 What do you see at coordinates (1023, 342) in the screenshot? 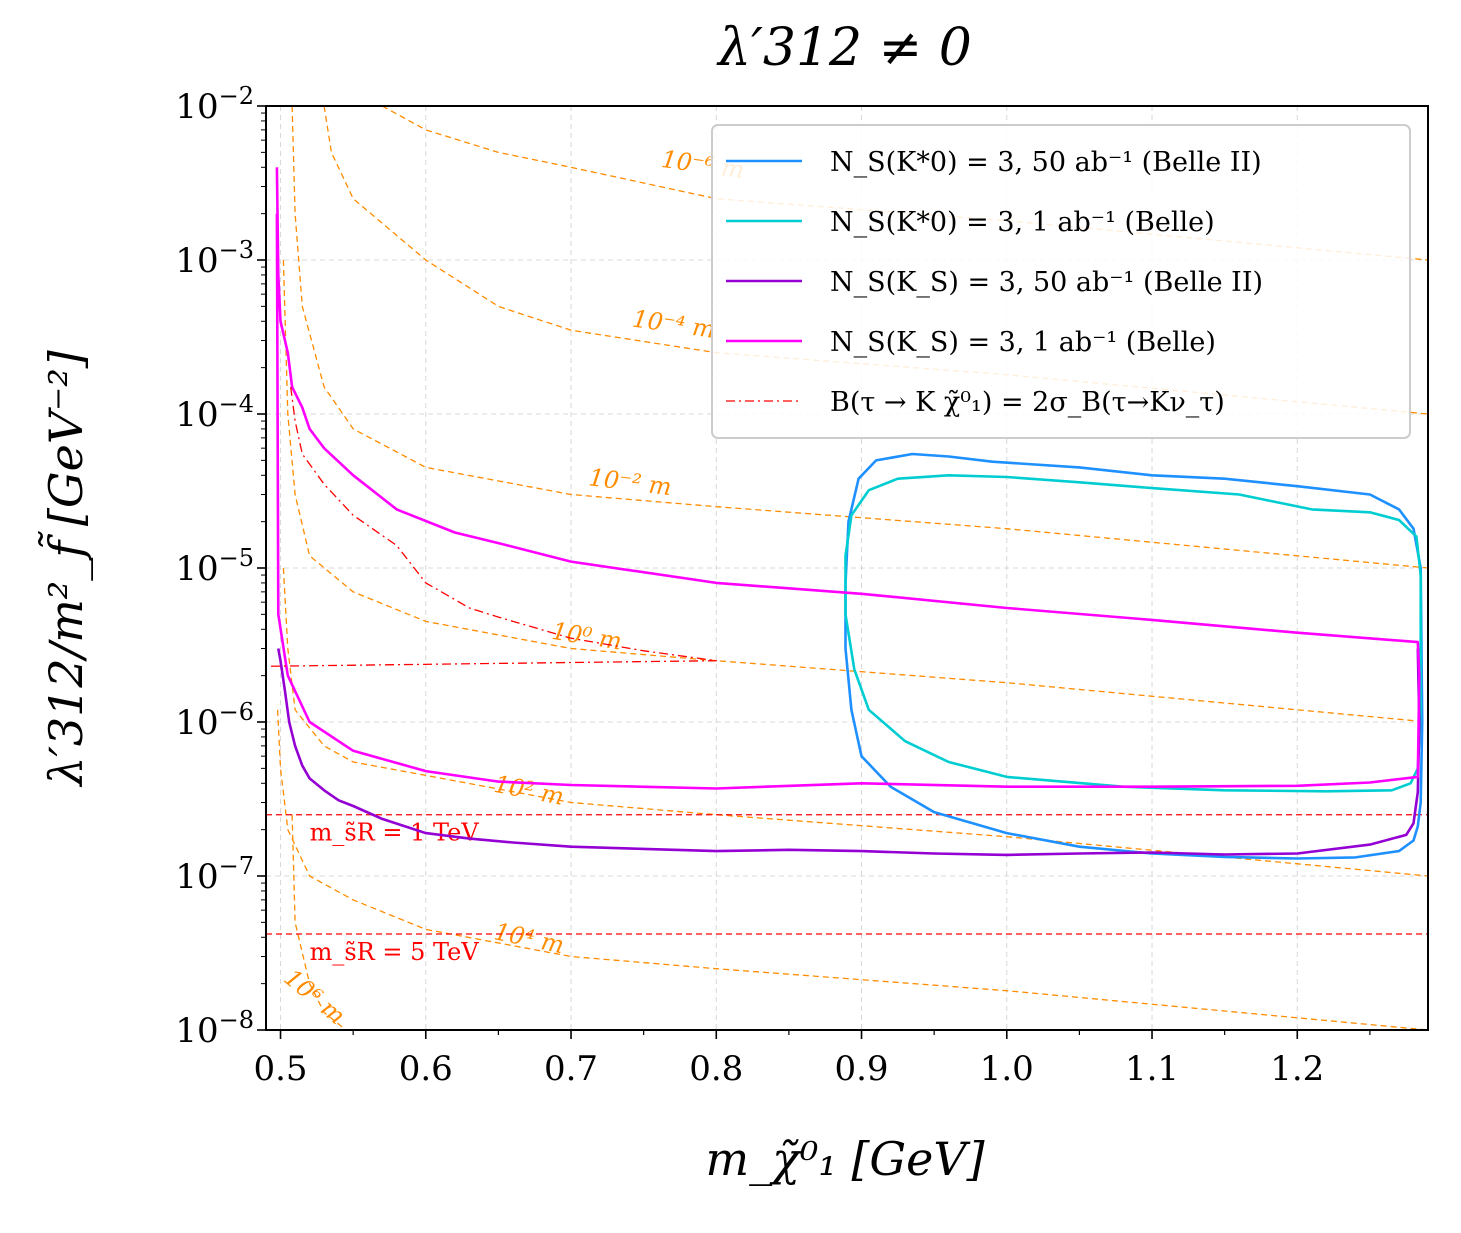
I see `legend-label: N_S(K_S) = 3, 1 ab⁻¹ (Belle)` at bounding box center [1023, 342].